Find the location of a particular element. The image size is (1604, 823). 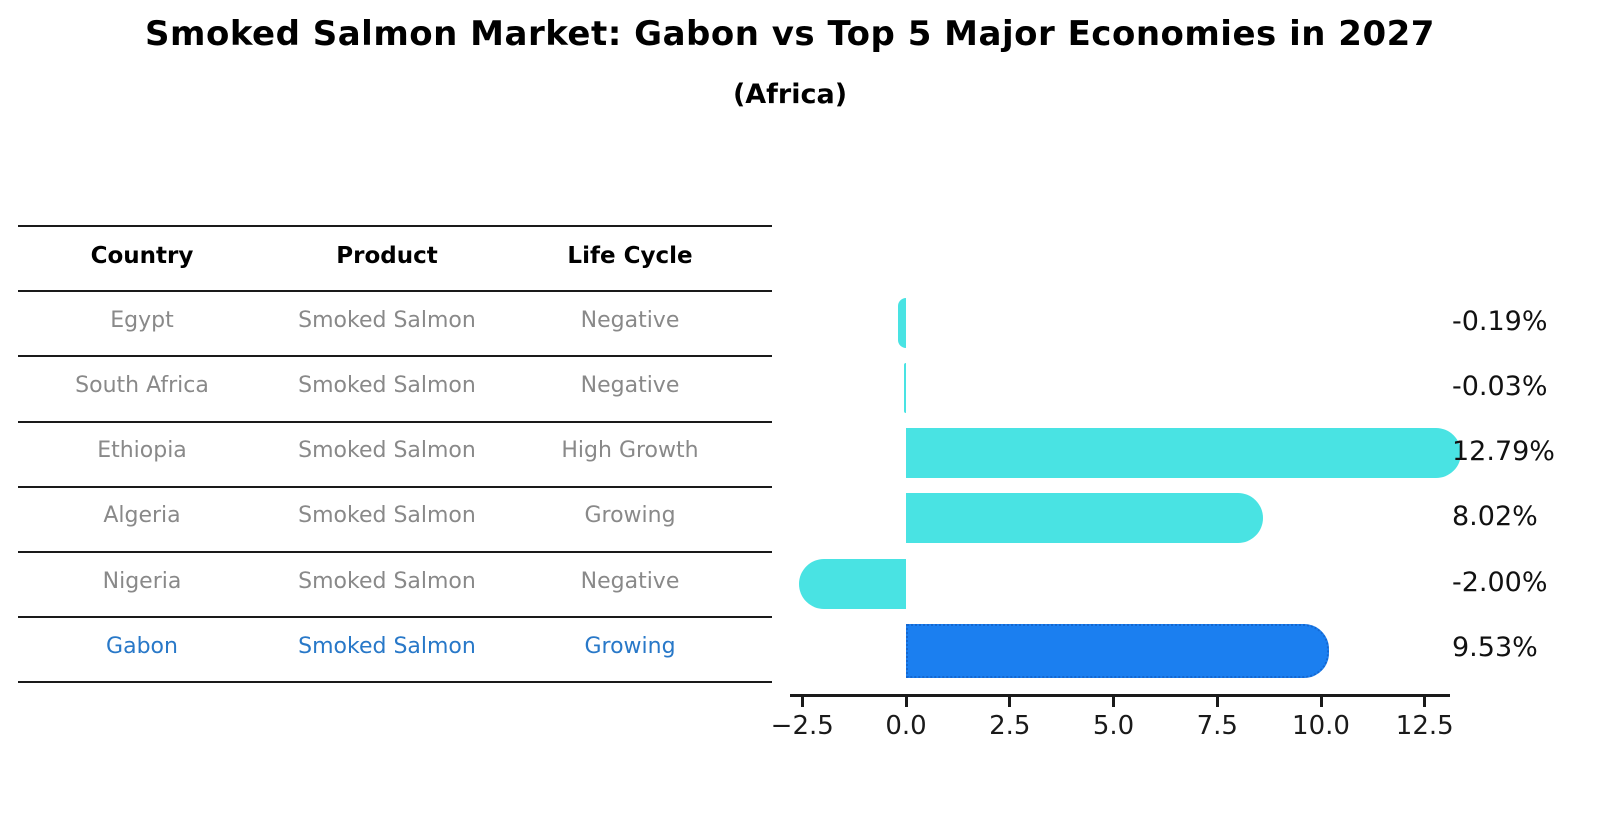

value-label: -2.00% is located at coordinates (1500, 582).